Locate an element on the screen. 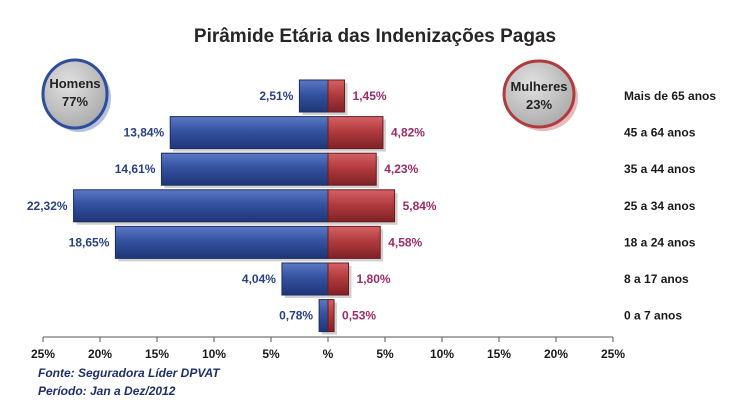  age-group-label-row-4: 25 a 34 anos is located at coordinates (660, 206).